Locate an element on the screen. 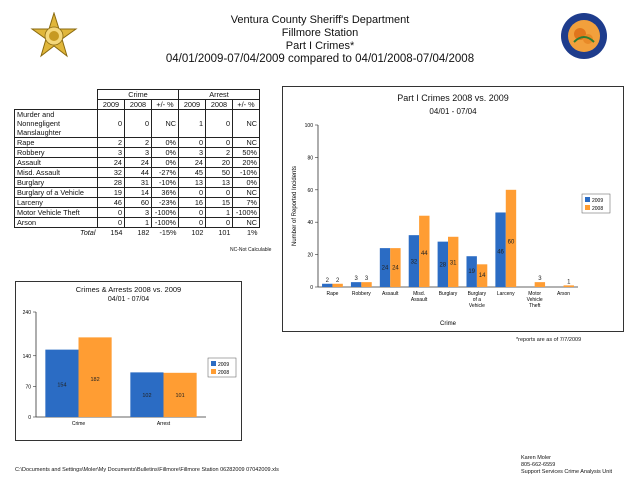  y-tick-label: 70 is located at coordinates (28, 387).